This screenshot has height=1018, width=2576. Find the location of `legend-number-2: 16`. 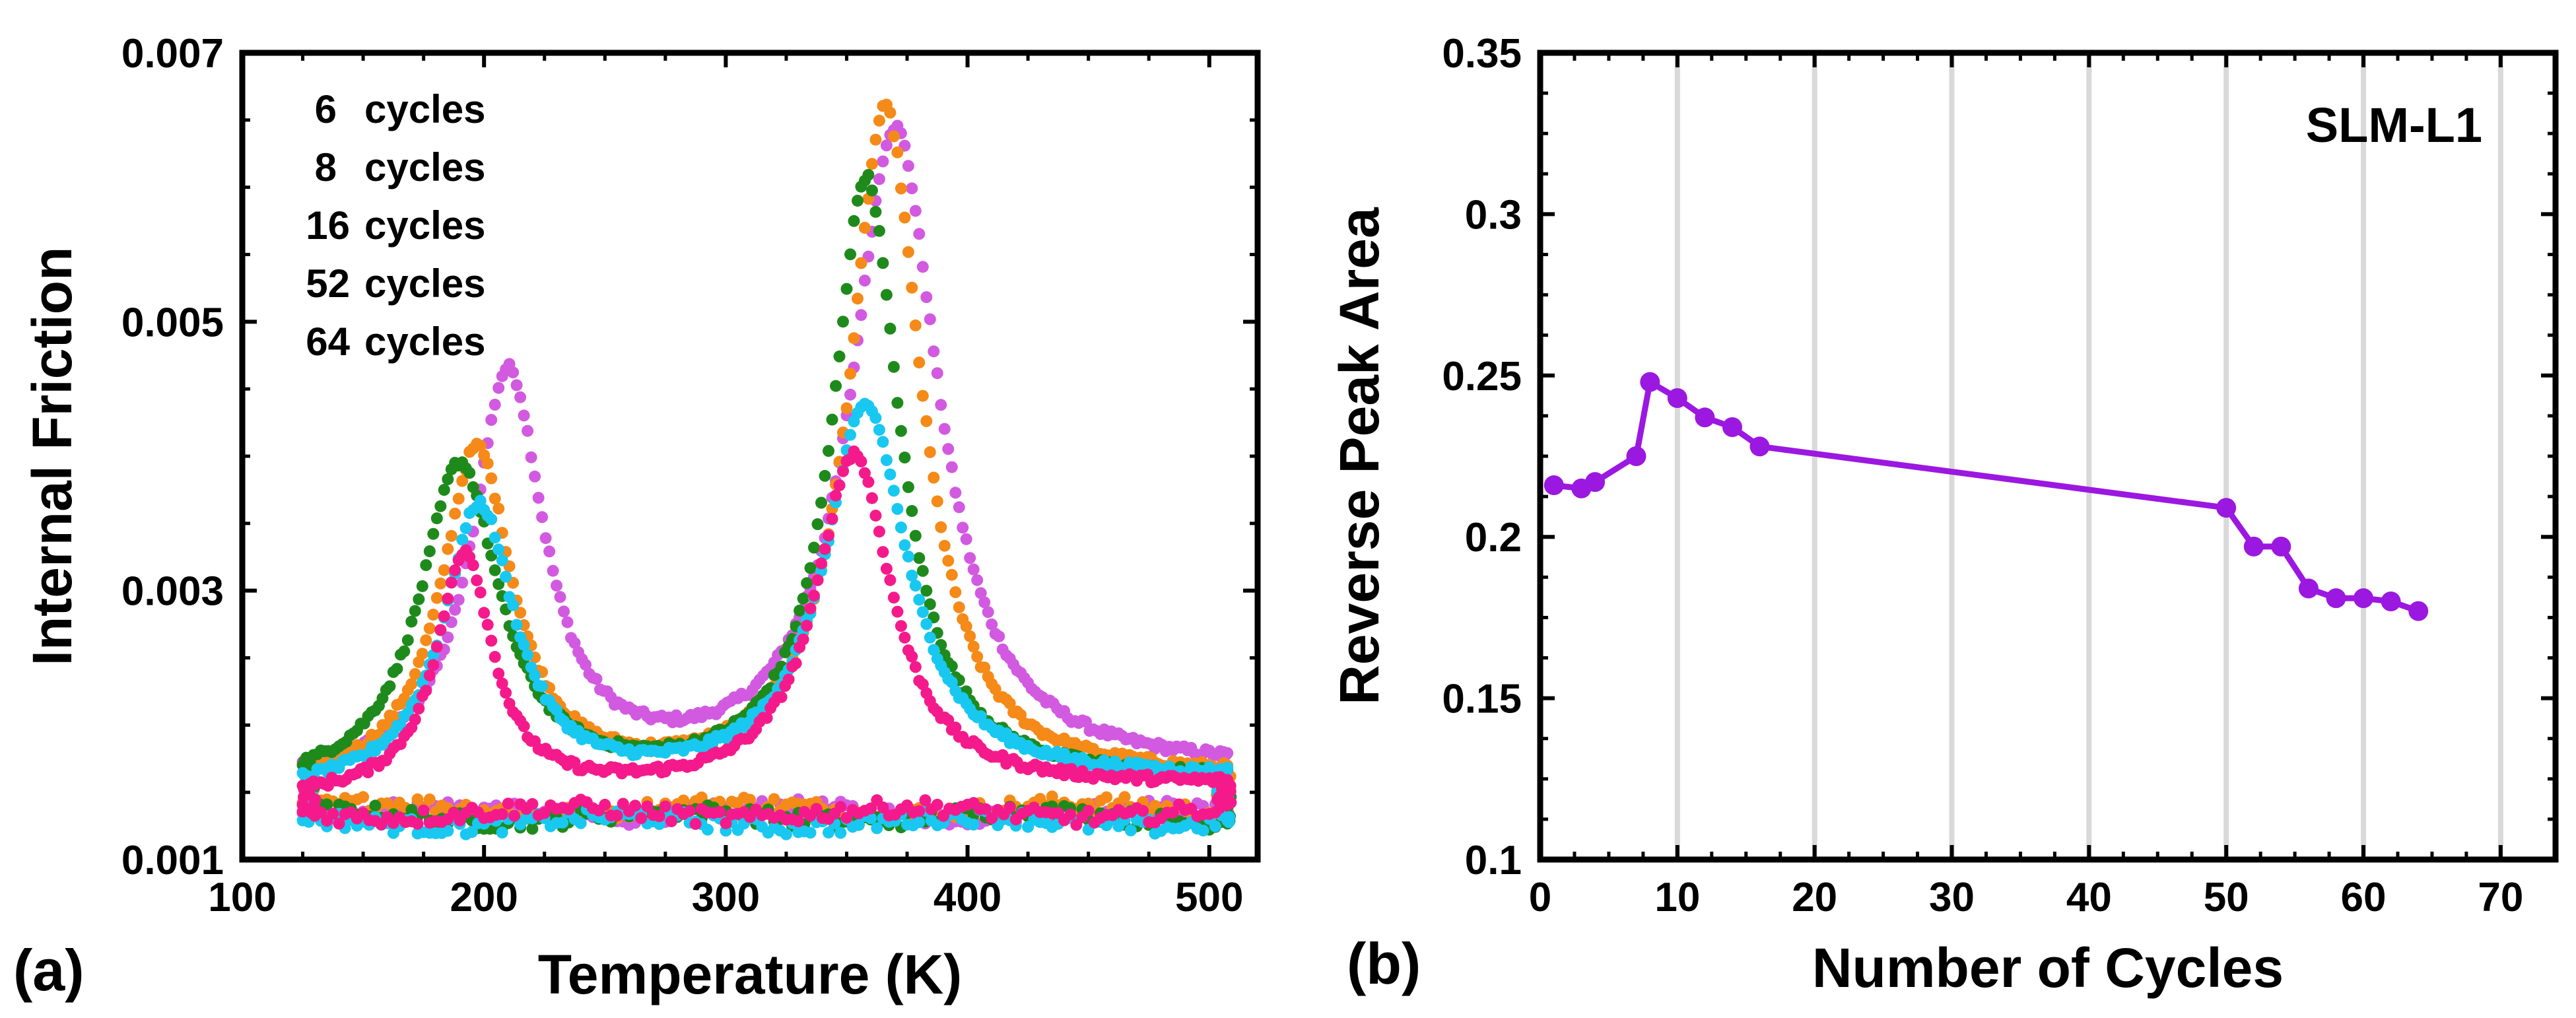

legend-number-2: 16 is located at coordinates (328, 225).